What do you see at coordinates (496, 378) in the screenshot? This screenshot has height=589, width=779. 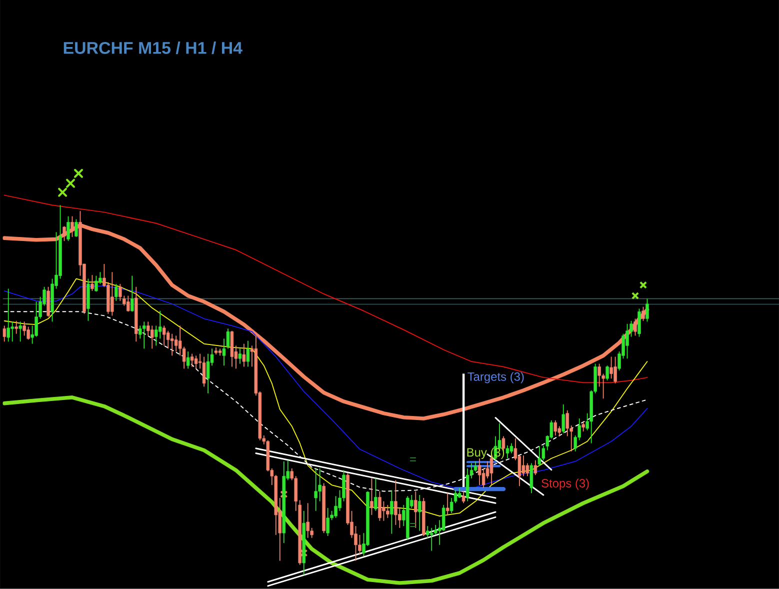 I see `annotation: Targets (3)` at bounding box center [496, 378].